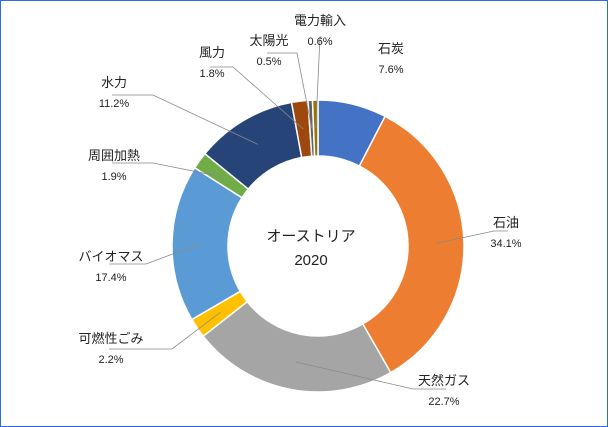  I want to click on value-label-1: 7.6%, so click(390, 70).